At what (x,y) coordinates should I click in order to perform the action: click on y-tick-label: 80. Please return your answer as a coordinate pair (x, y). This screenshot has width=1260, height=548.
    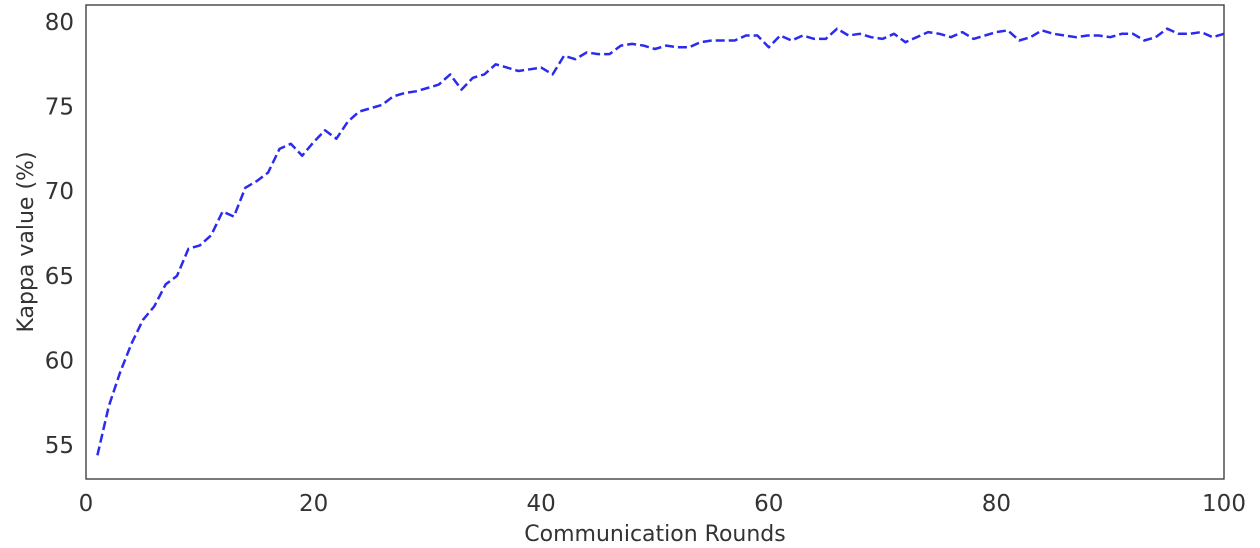
    Looking at the image, I should click on (59, 23).